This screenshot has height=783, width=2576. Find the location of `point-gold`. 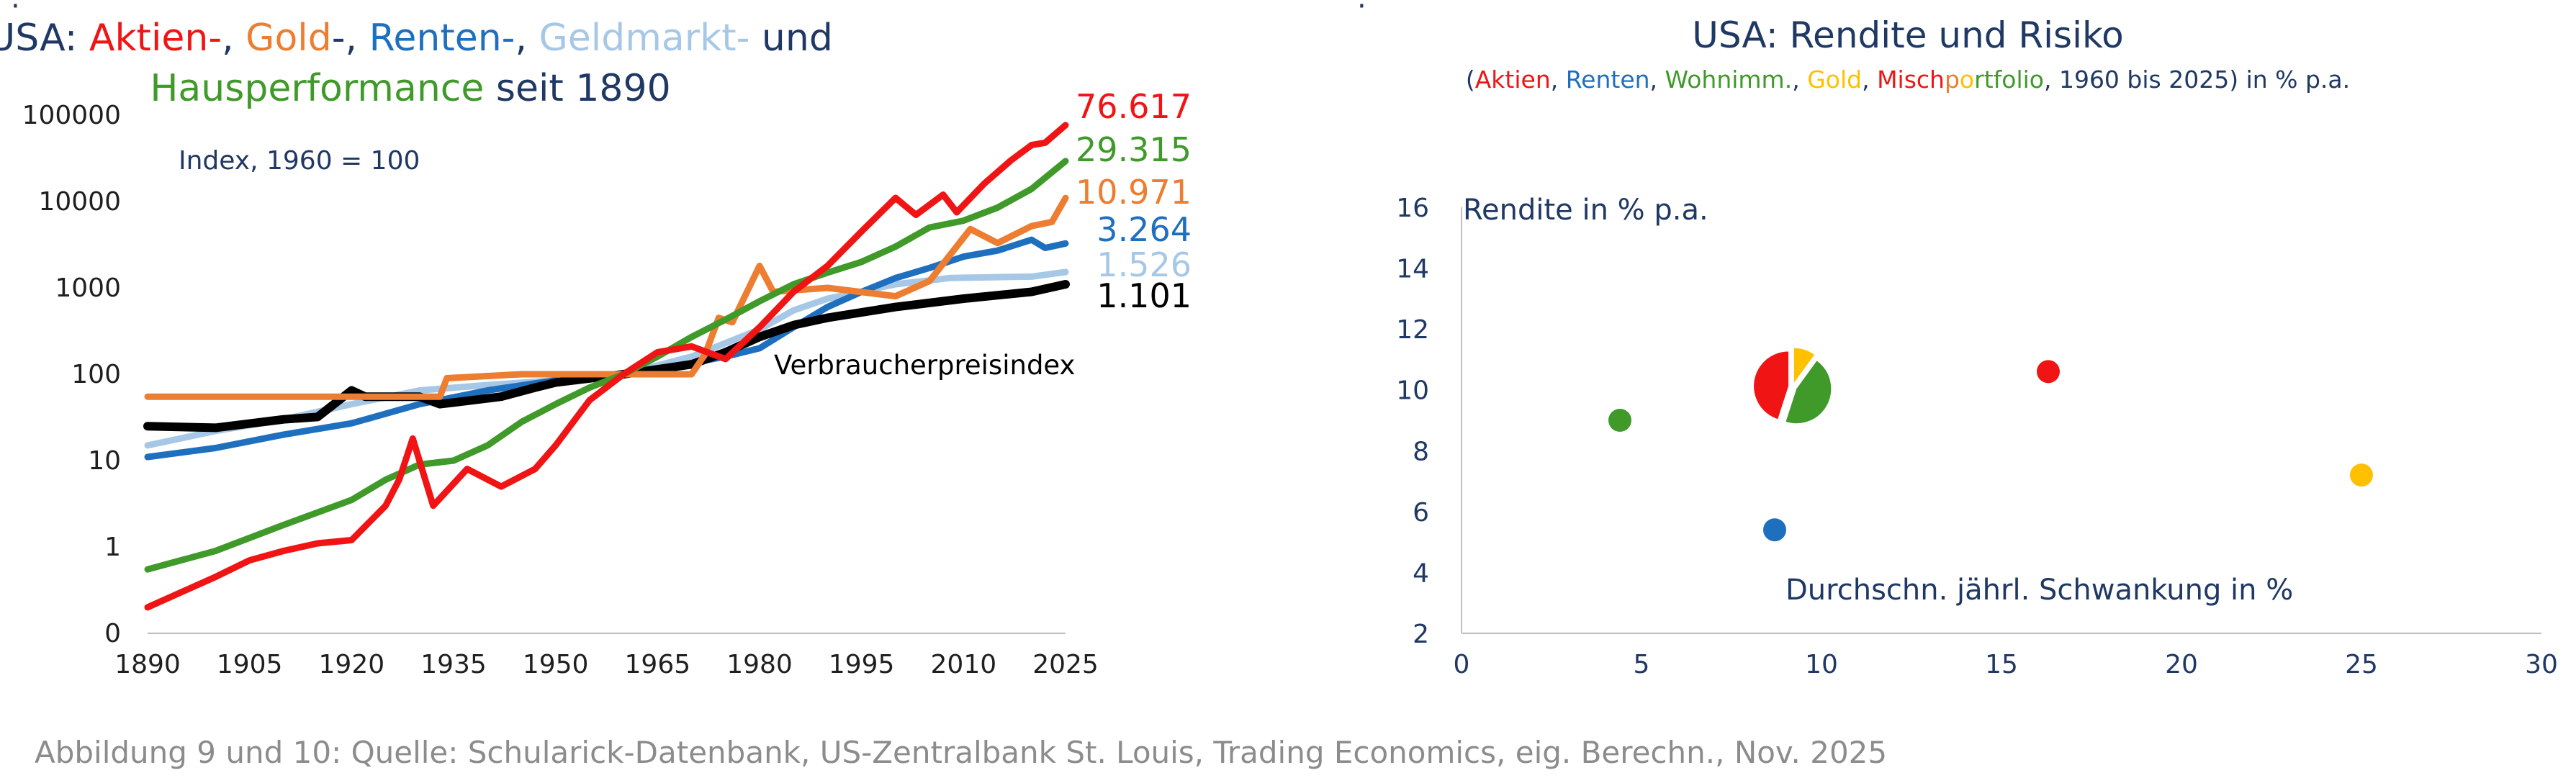

point-gold is located at coordinates (2361, 475).